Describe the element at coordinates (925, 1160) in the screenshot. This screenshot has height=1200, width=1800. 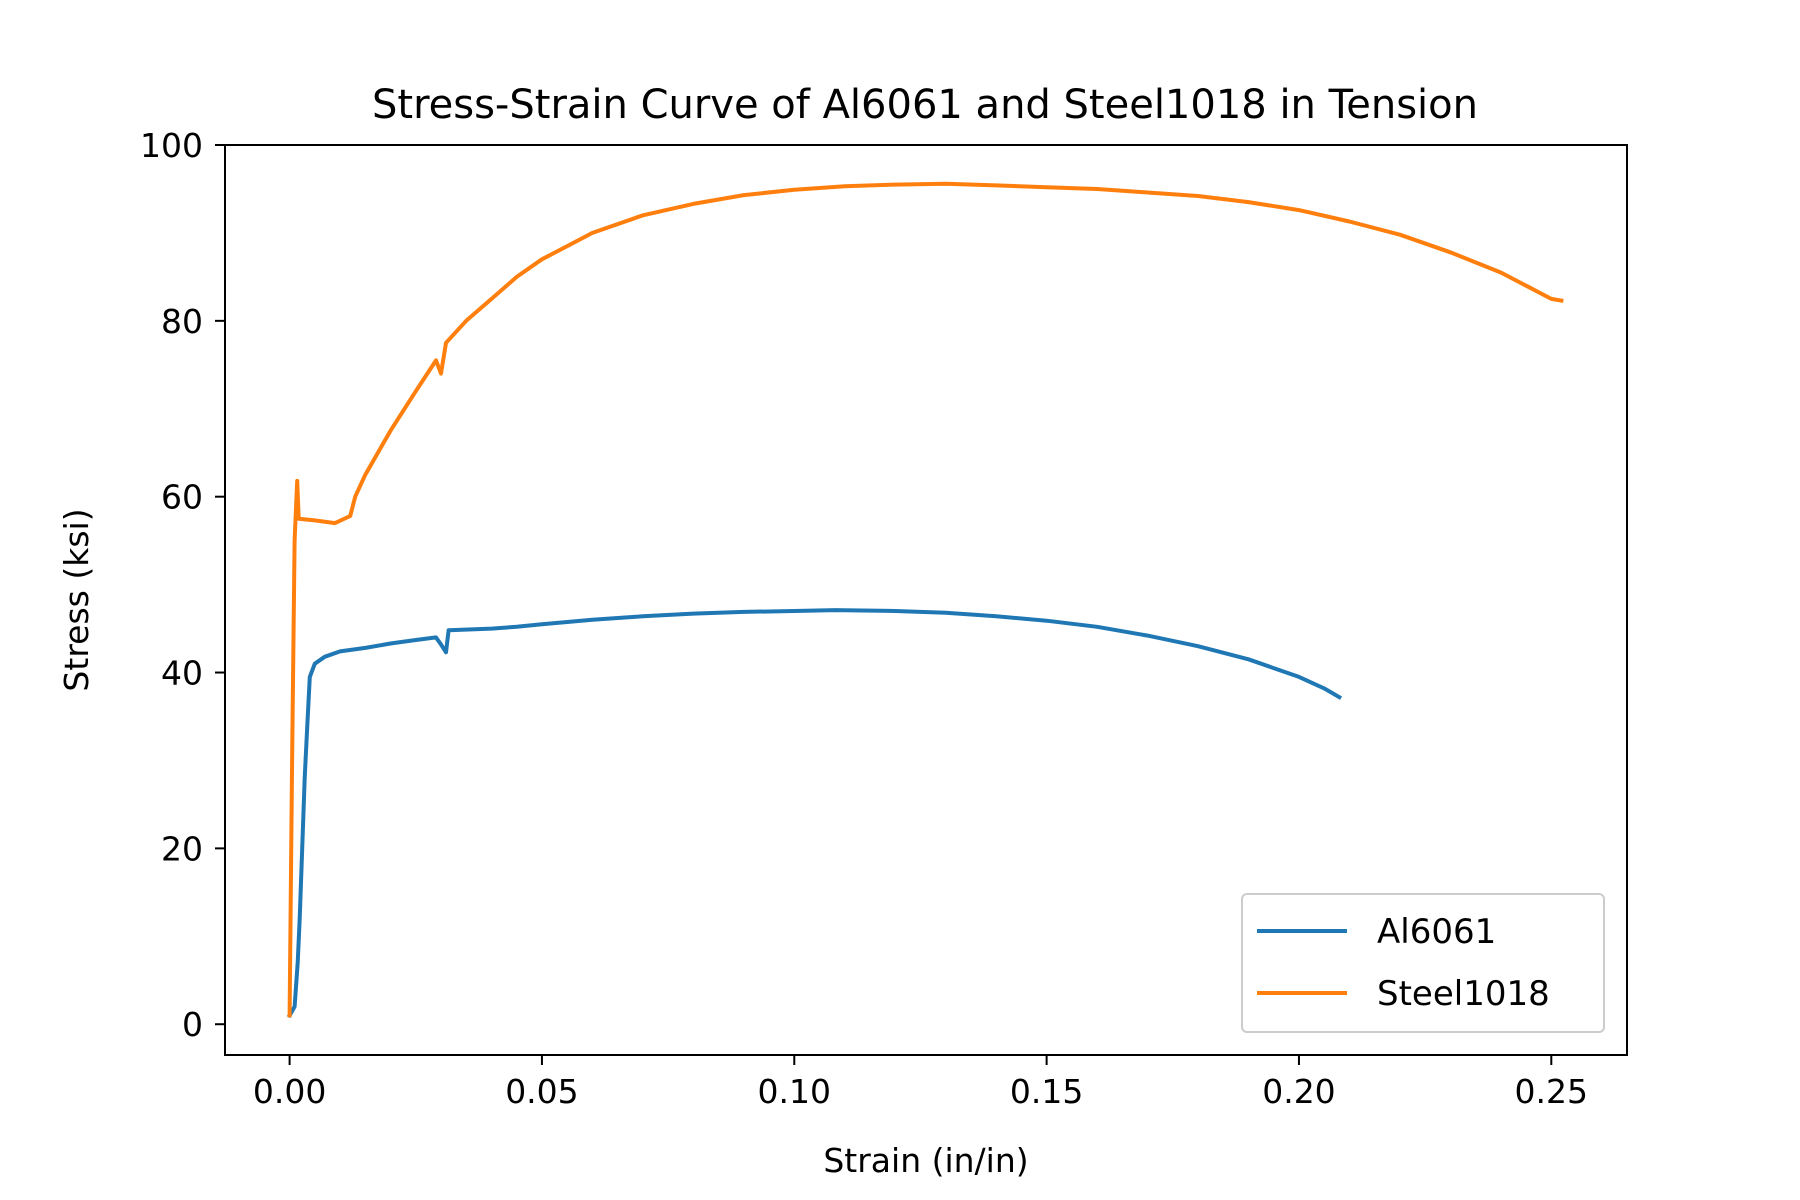
I see `x-axis-title: Strain (in/in)` at that location.